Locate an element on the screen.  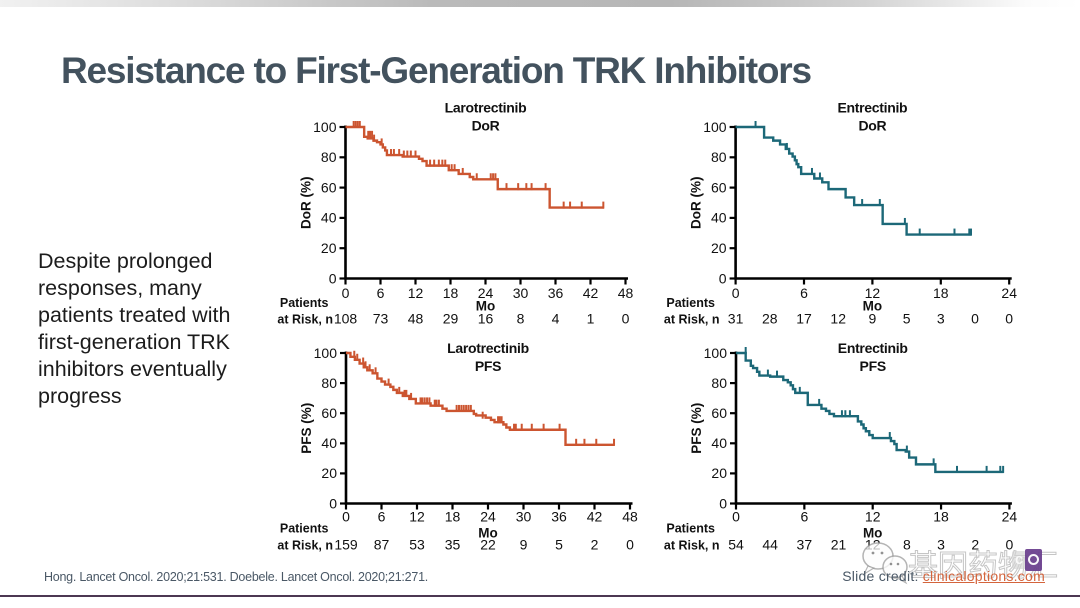
risk-value: 44 is located at coordinates (770, 545).